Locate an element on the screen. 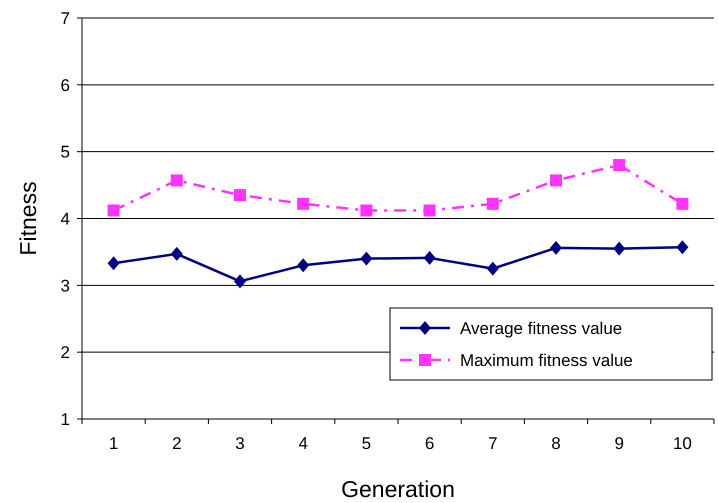 The height and width of the screenshot is (503, 718). y-tick-label: 6 is located at coordinates (65, 85).